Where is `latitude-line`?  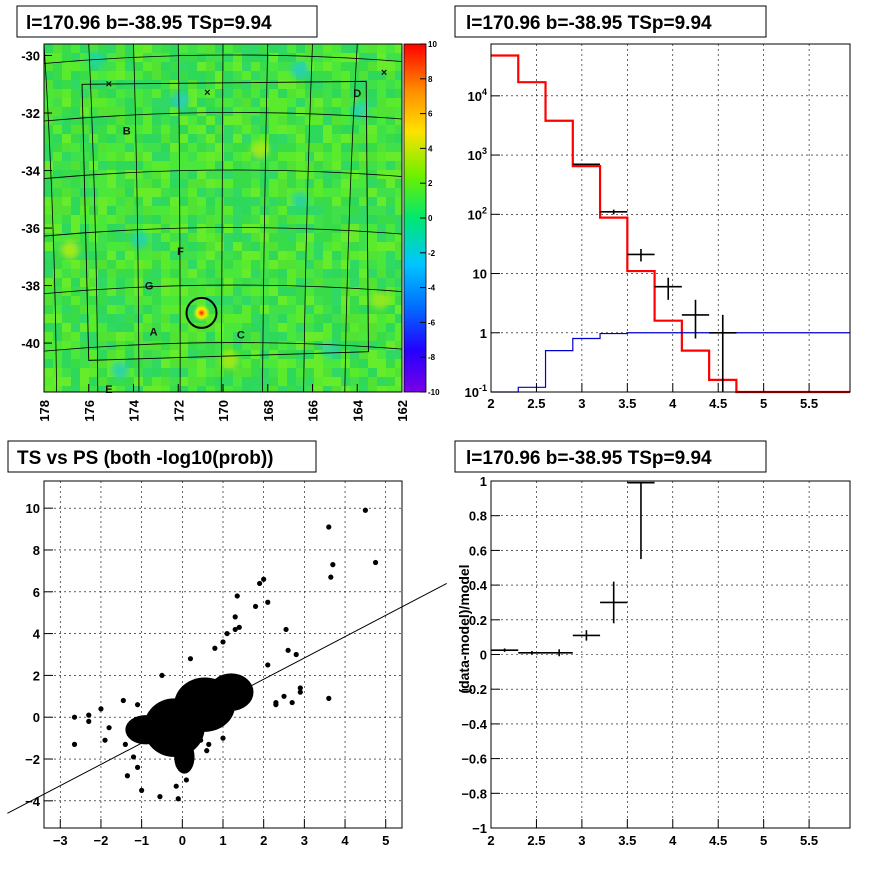 latitude-line is located at coordinates (223, 174).